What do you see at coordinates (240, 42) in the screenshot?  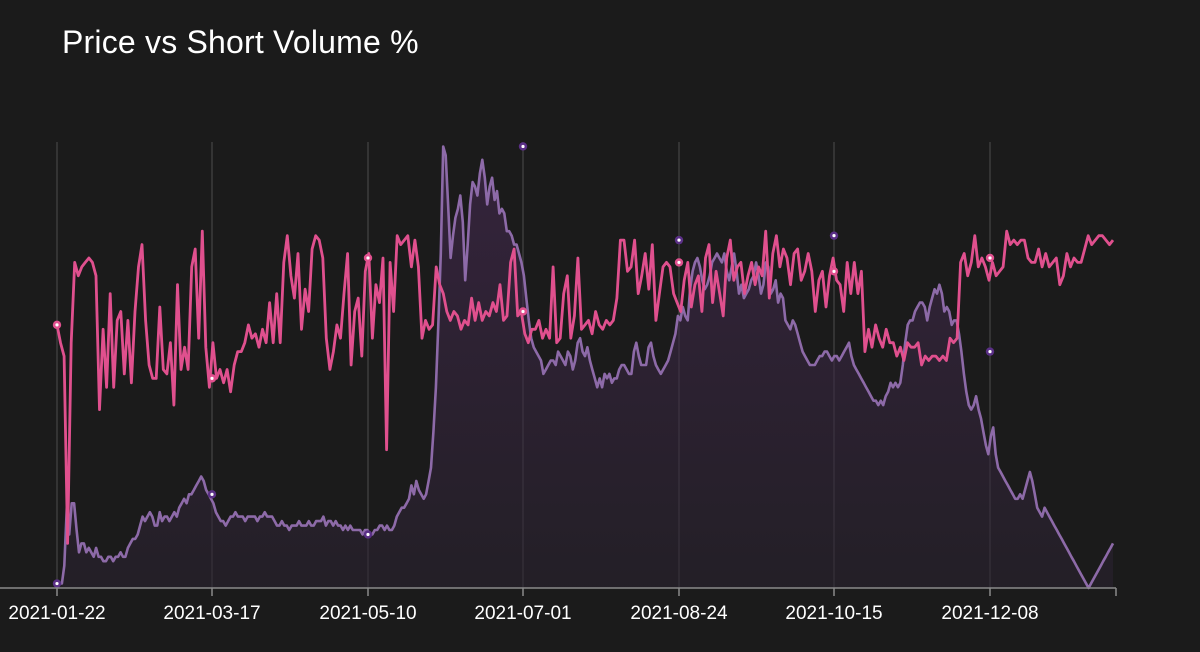 I see `chart-title: Price vs Short Volume %` at bounding box center [240, 42].